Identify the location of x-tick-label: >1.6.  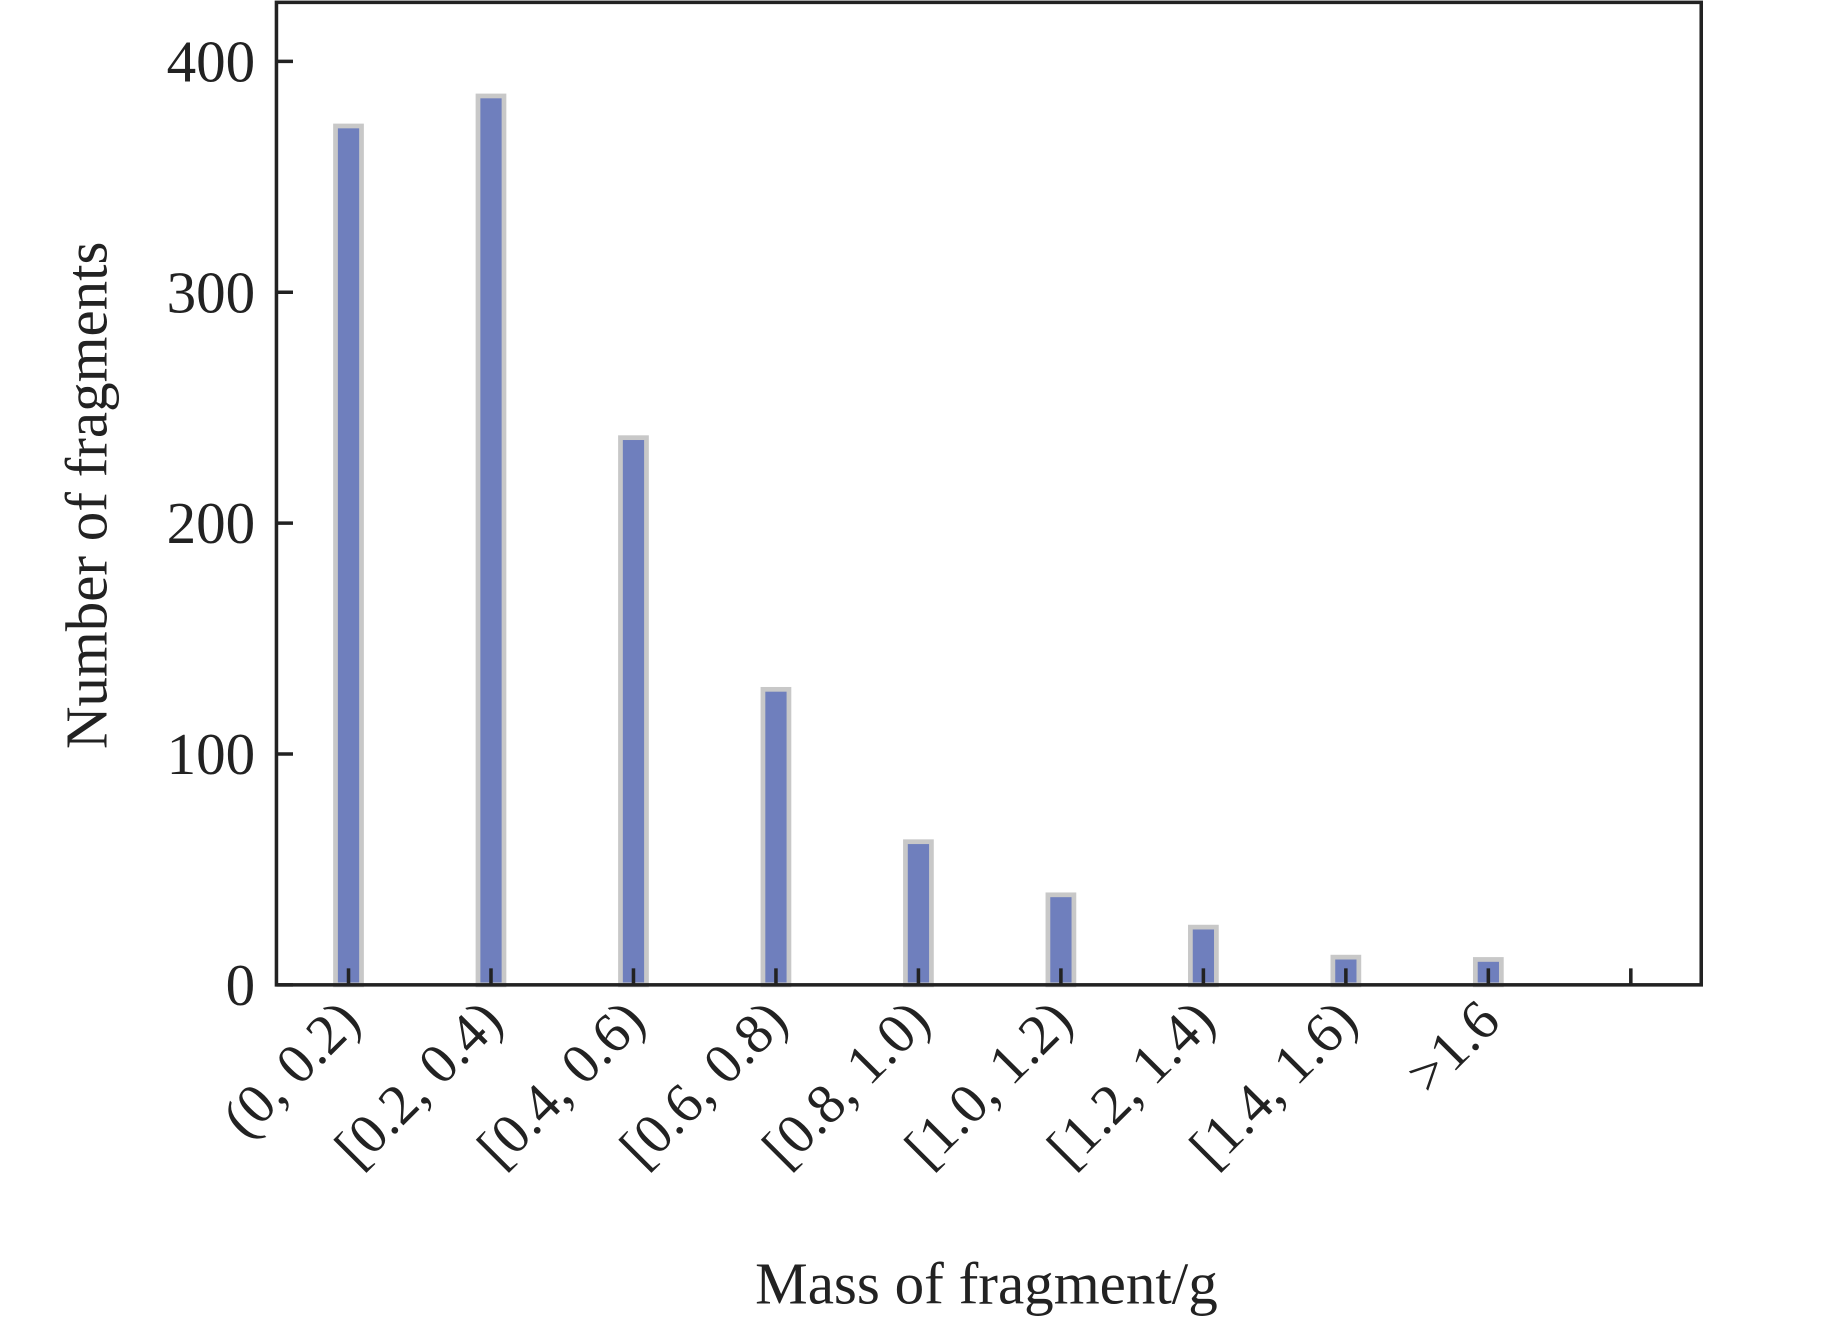
(1453, 1047).